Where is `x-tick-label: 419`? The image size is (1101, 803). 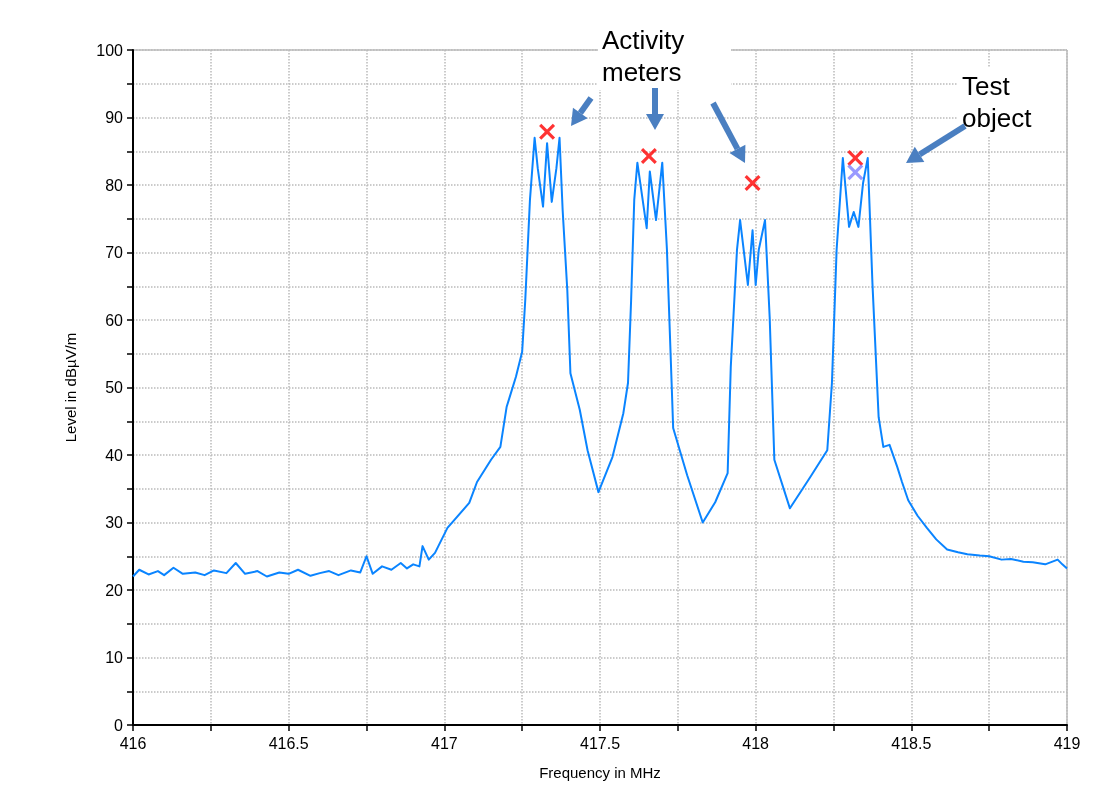
x-tick-label: 419 is located at coordinates (1067, 743).